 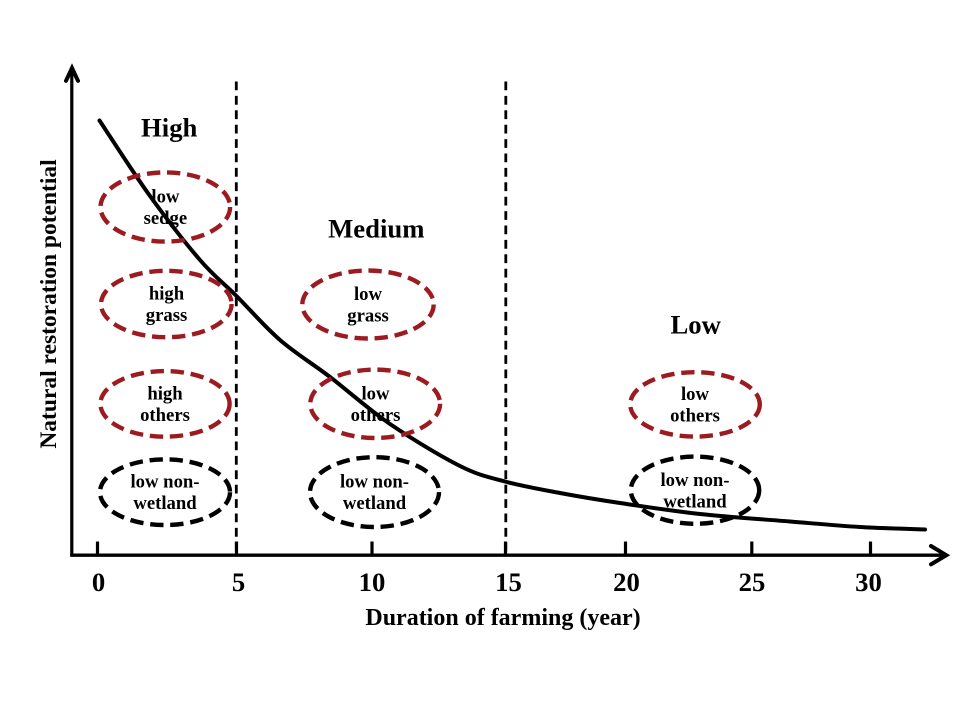 What do you see at coordinates (372, 582) in the screenshot?
I see `svg-text: 10` at bounding box center [372, 582].